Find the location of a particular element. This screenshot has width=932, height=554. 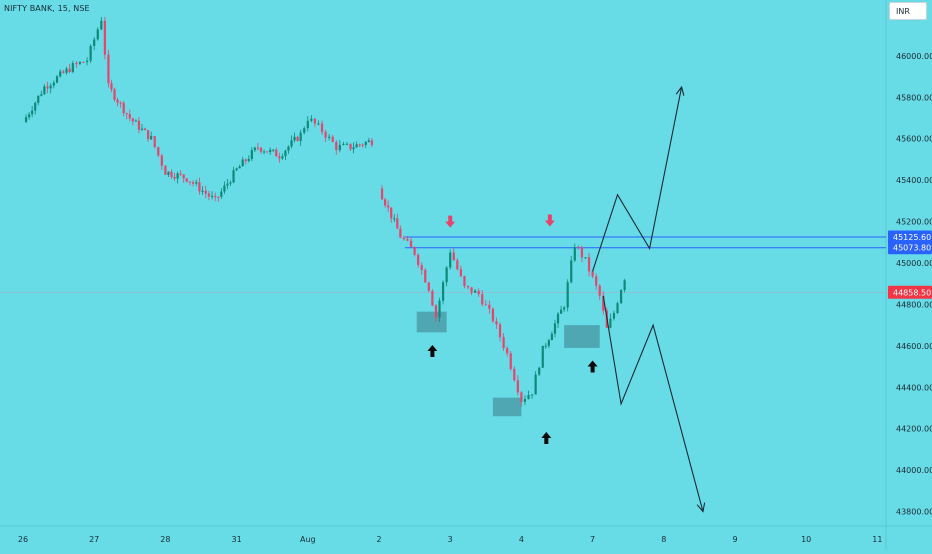

price-tag-bg is located at coordinates (910, 237).